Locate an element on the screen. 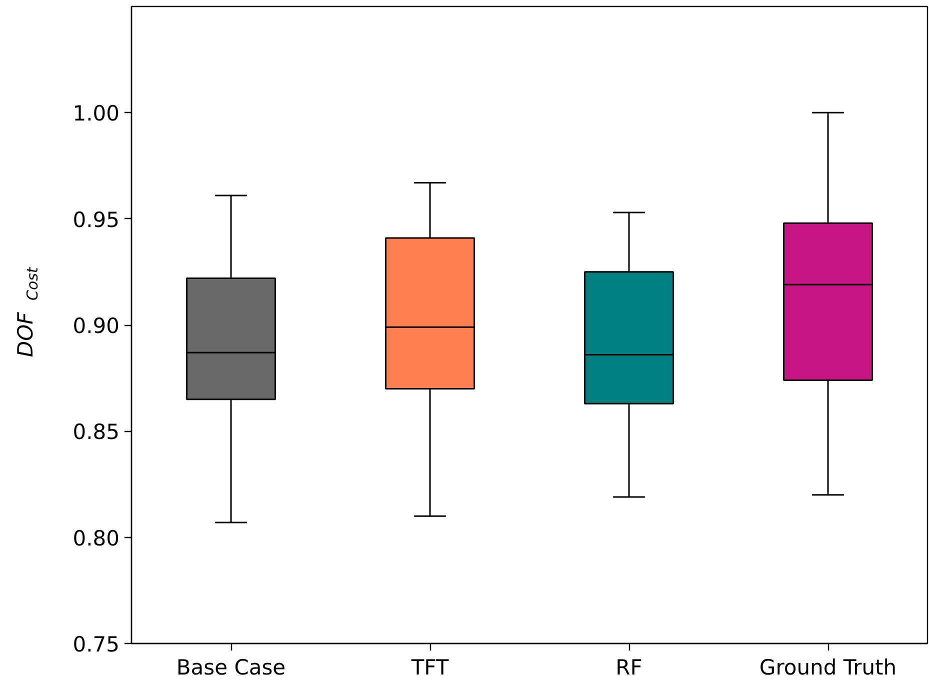 This screenshot has height=689, width=929. y-tick-label: 1.00 is located at coordinates (96, 114).